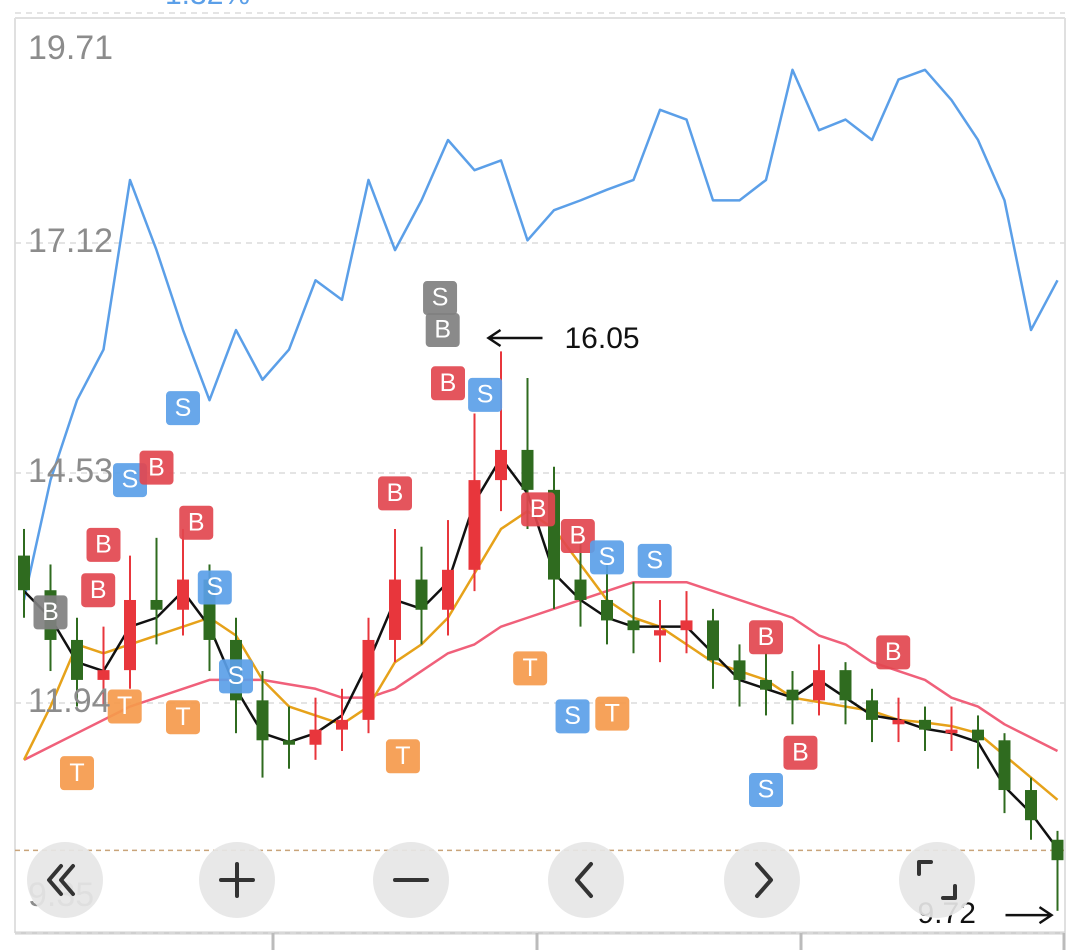  What do you see at coordinates (70, 471) in the screenshot?
I see `y-tick-label: 14.53` at bounding box center [70, 471].